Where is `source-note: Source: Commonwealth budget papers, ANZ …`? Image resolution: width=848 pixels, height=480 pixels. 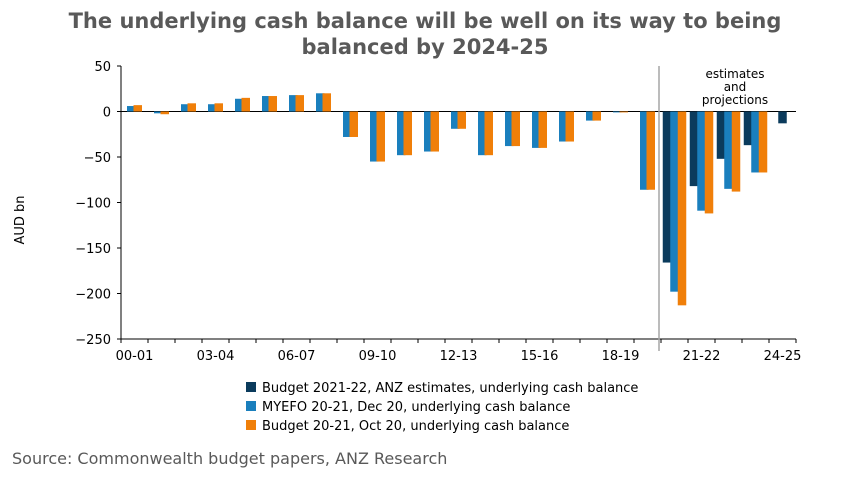 source-note: Source: Commonwealth budget papers, ANZ … is located at coordinates (229, 458).